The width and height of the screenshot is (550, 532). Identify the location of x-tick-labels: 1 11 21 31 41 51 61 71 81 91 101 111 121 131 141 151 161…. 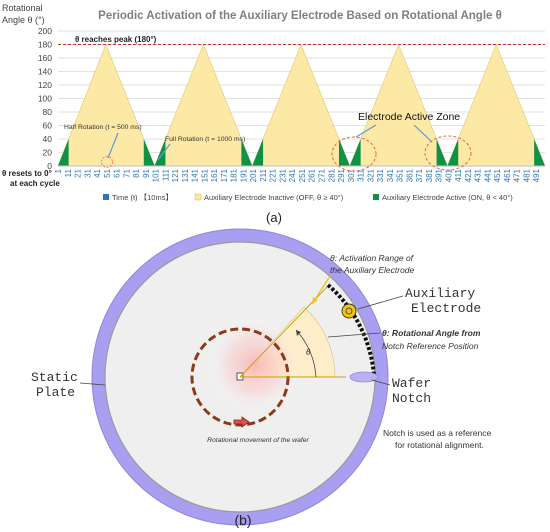
(297, 175).